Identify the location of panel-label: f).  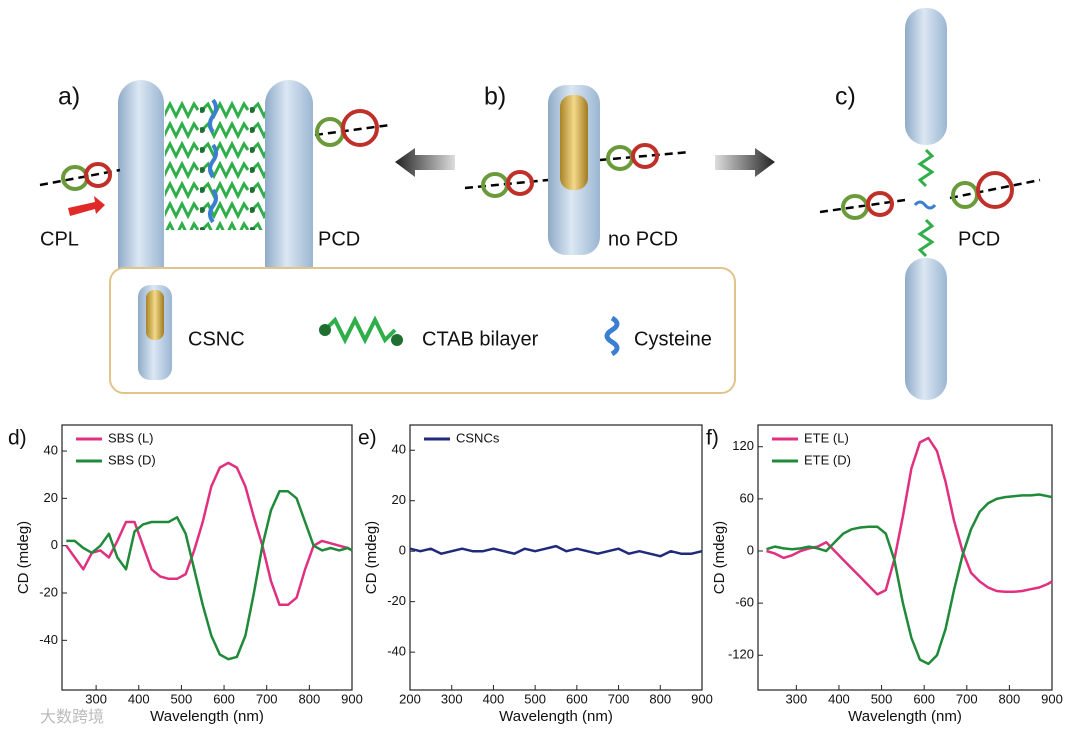
(712, 438).